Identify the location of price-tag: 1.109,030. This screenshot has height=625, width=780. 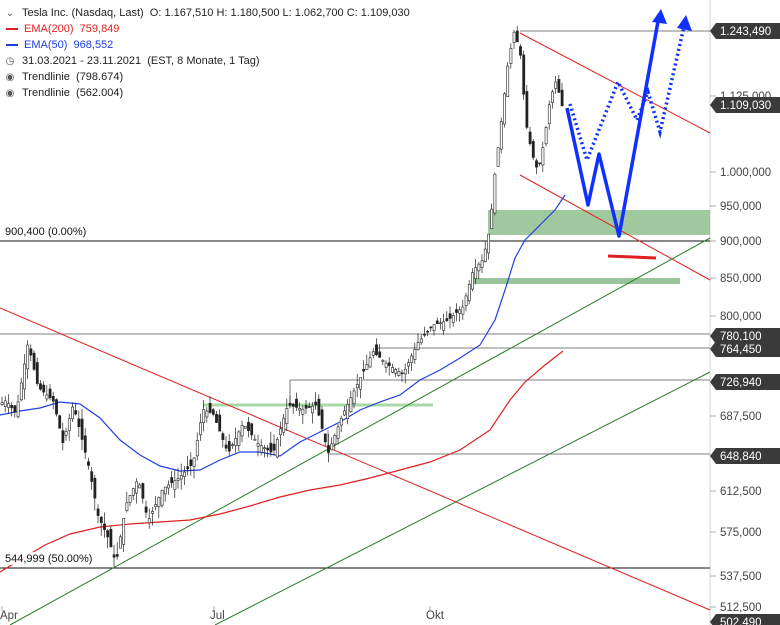
(745, 105).